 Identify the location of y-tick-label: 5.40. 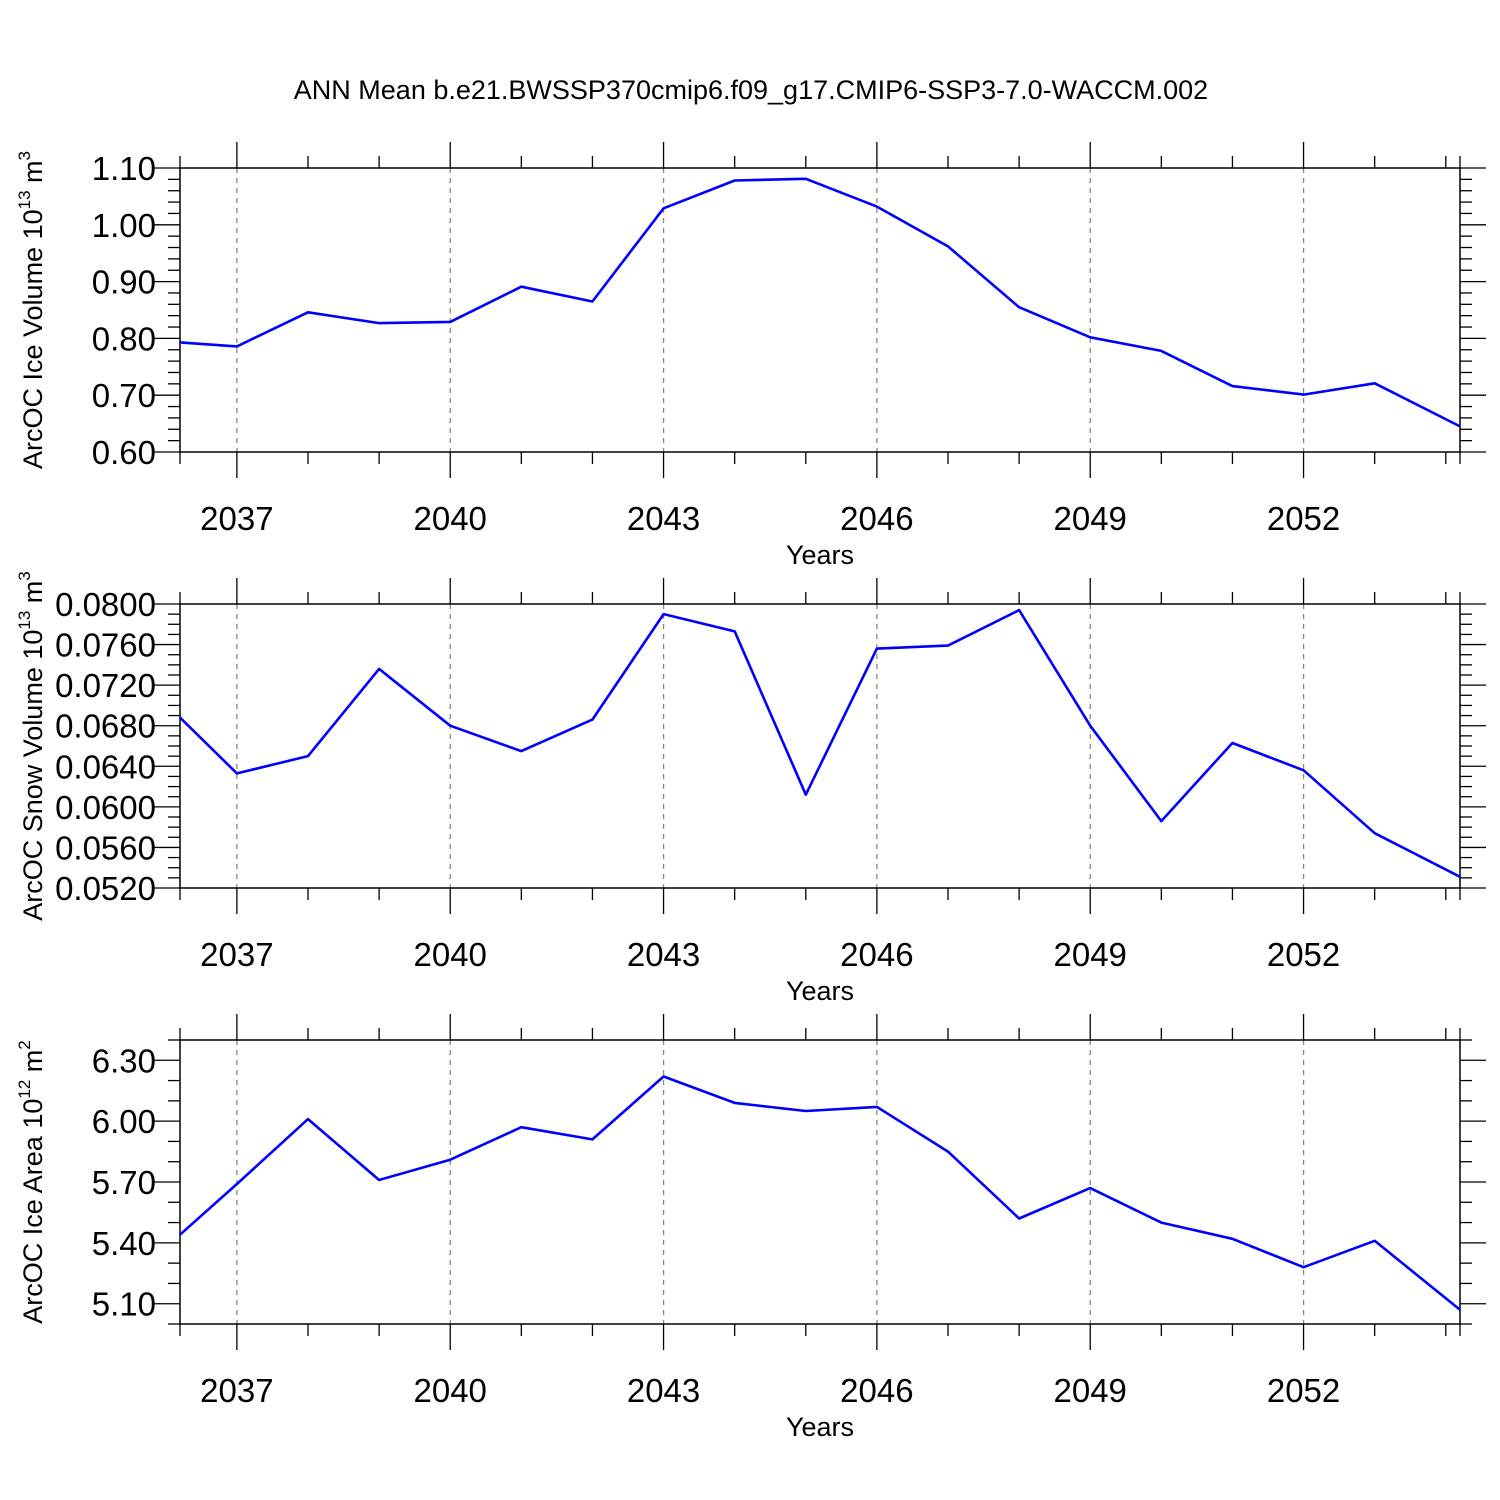
(124, 1243).